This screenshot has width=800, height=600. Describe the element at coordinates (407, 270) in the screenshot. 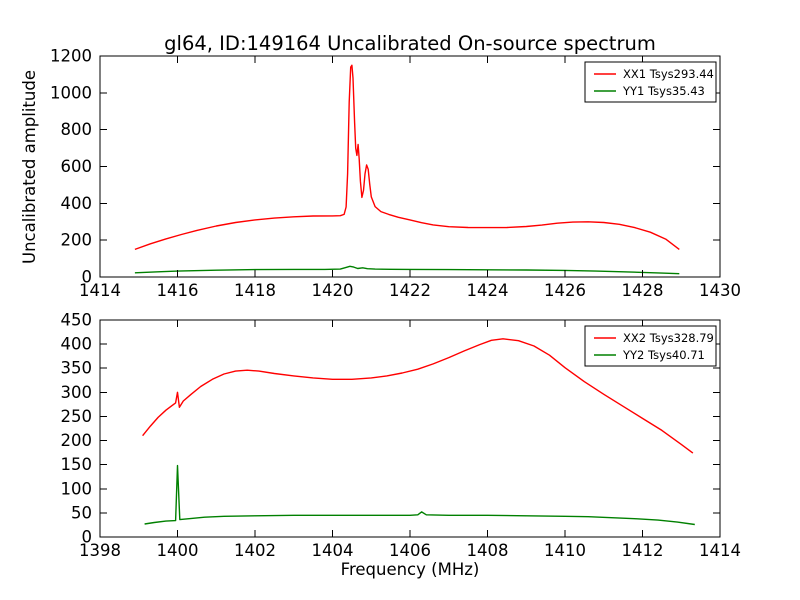

I see `series-line-yy1` at that location.